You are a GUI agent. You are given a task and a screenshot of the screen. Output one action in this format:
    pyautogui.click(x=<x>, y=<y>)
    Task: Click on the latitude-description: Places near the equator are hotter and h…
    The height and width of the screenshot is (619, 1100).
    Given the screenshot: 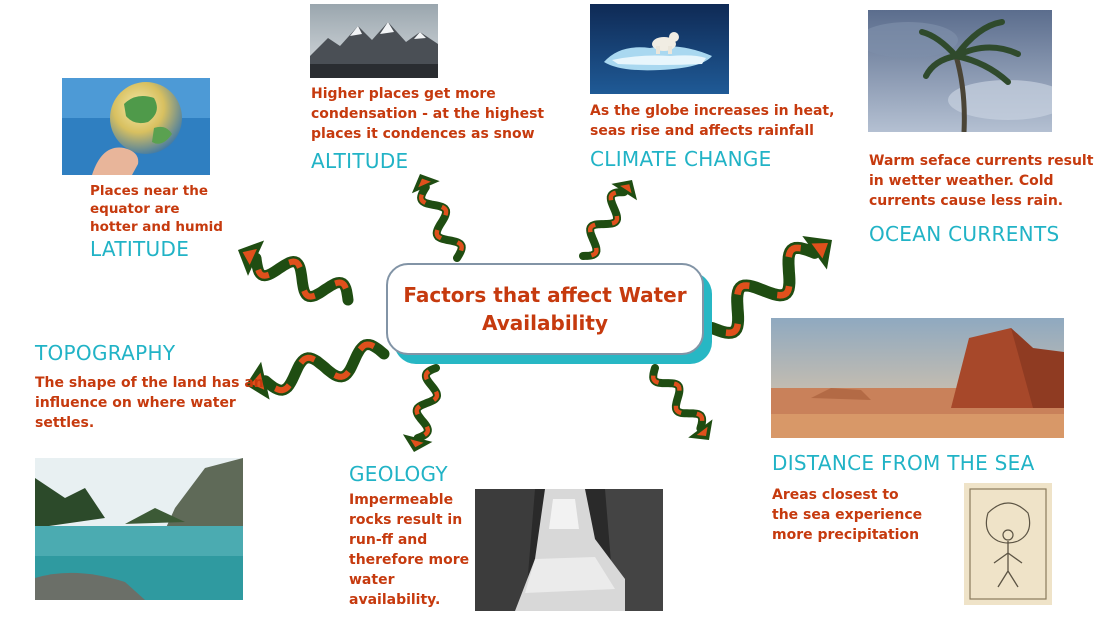 What is the action you would take?
    pyautogui.click(x=156, y=209)
    